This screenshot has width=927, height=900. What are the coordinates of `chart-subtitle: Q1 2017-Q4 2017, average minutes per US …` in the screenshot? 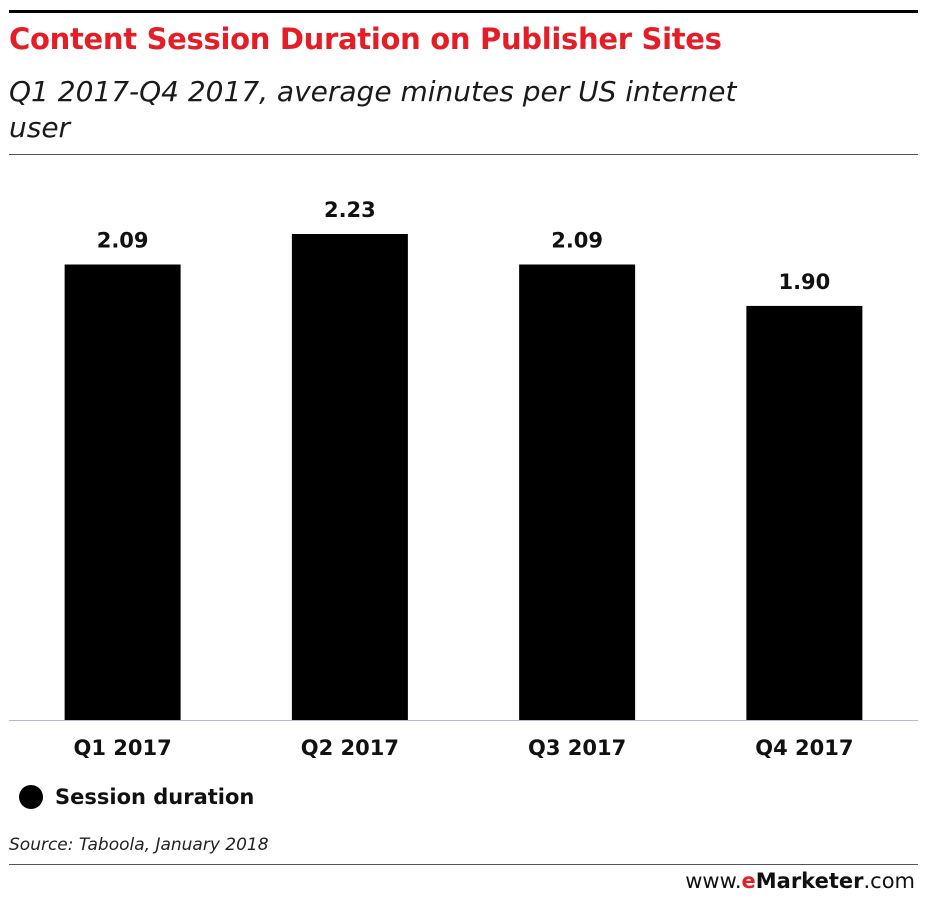 It's located at (373, 109).